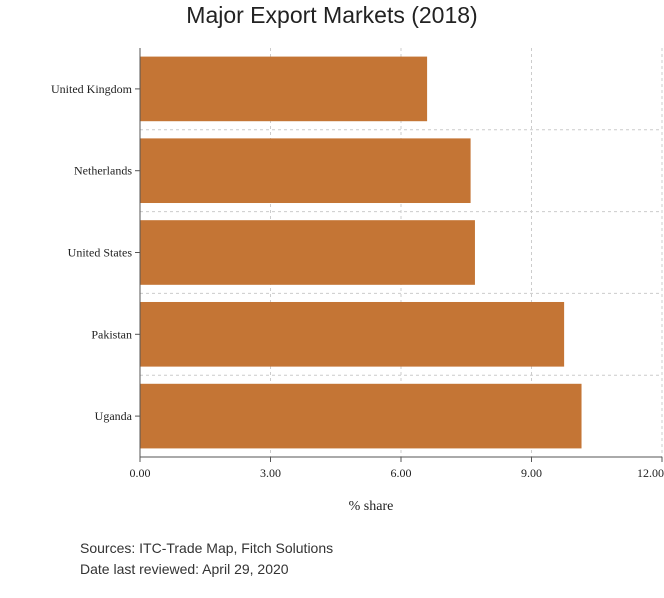 The image size is (664, 598). Describe the element at coordinates (401, 473) in the screenshot. I see `x-tick-label: 6.00` at that location.